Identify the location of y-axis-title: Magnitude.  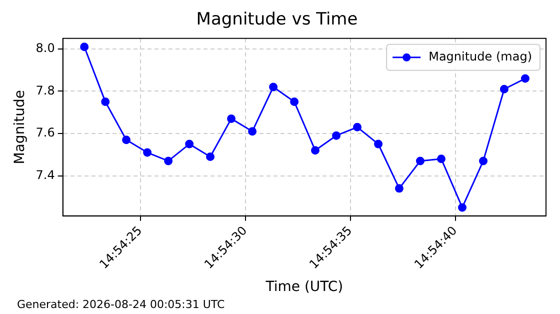
(20, 127).